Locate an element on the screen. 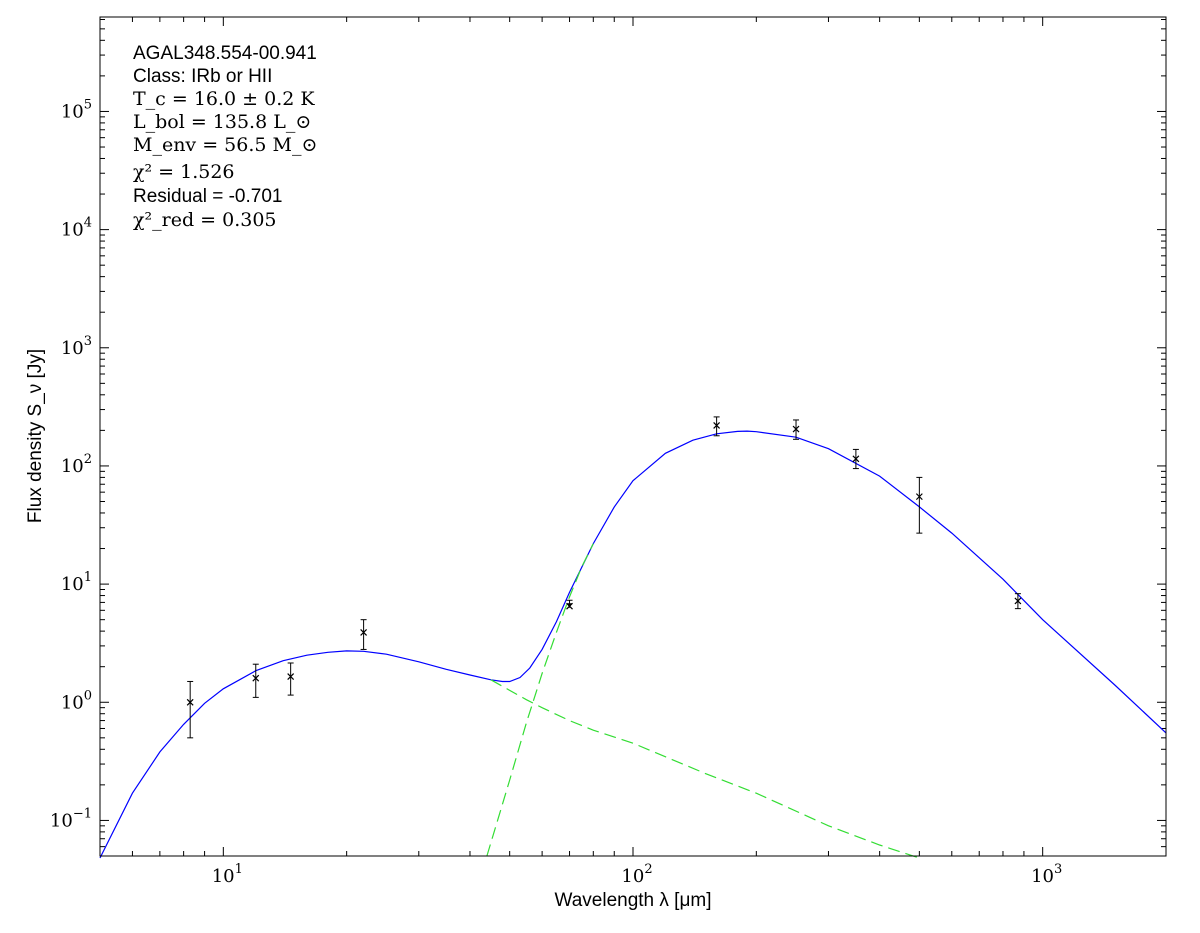  hot-component-curve is located at coordinates (705, 769).